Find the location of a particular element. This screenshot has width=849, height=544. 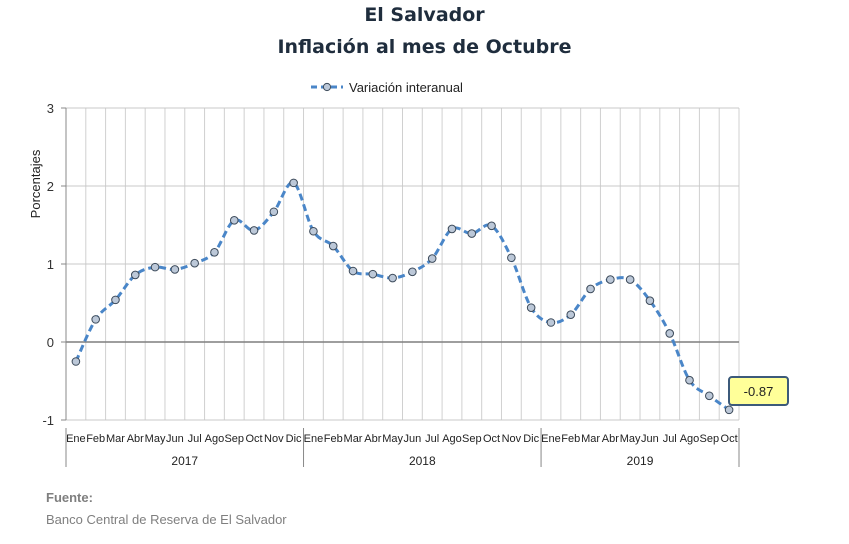

year-label: 2017 is located at coordinates (184, 461).